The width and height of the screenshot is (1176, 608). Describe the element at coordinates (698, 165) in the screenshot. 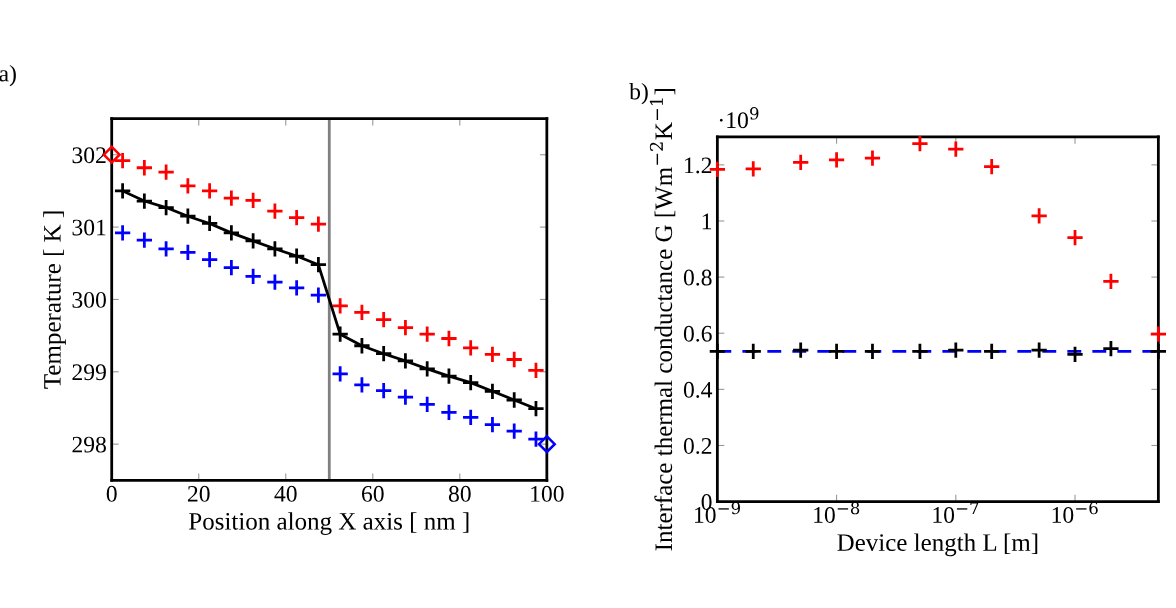

I see `y-tick-label: 1.2` at that location.